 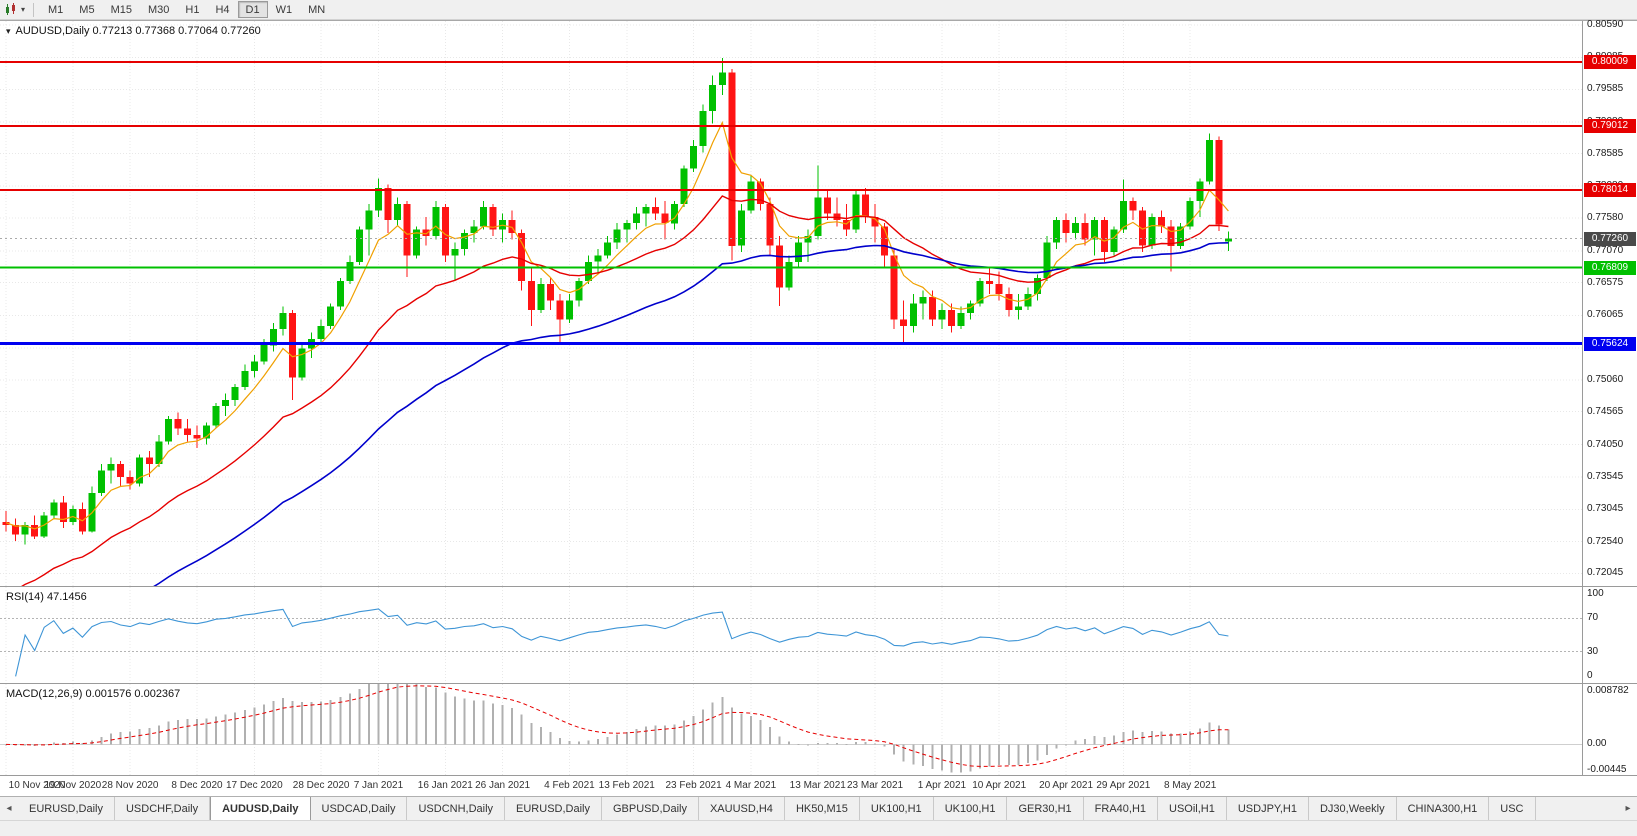 I want to click on rsi-tick-label: 0, so click(x=1590, y=676).